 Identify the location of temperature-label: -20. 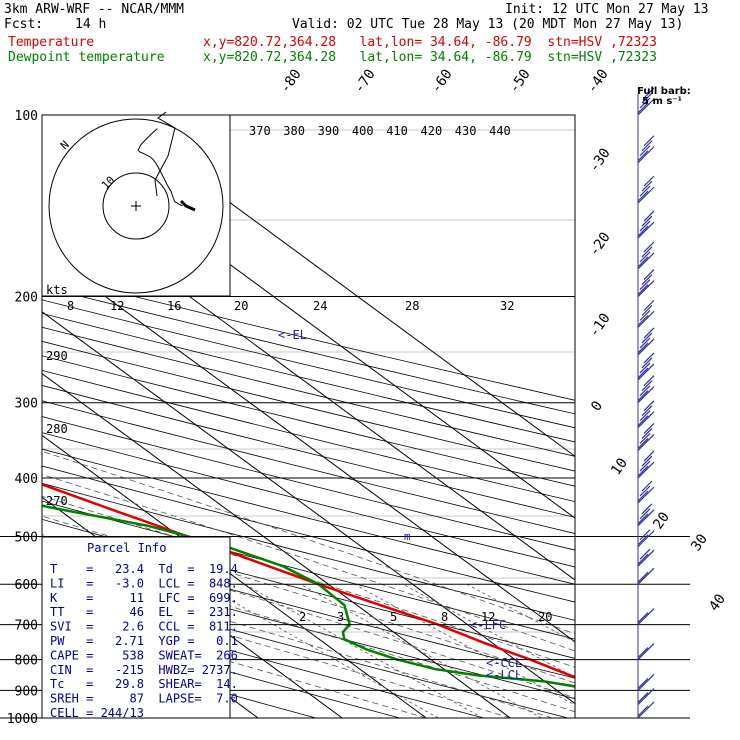
(600, 244).